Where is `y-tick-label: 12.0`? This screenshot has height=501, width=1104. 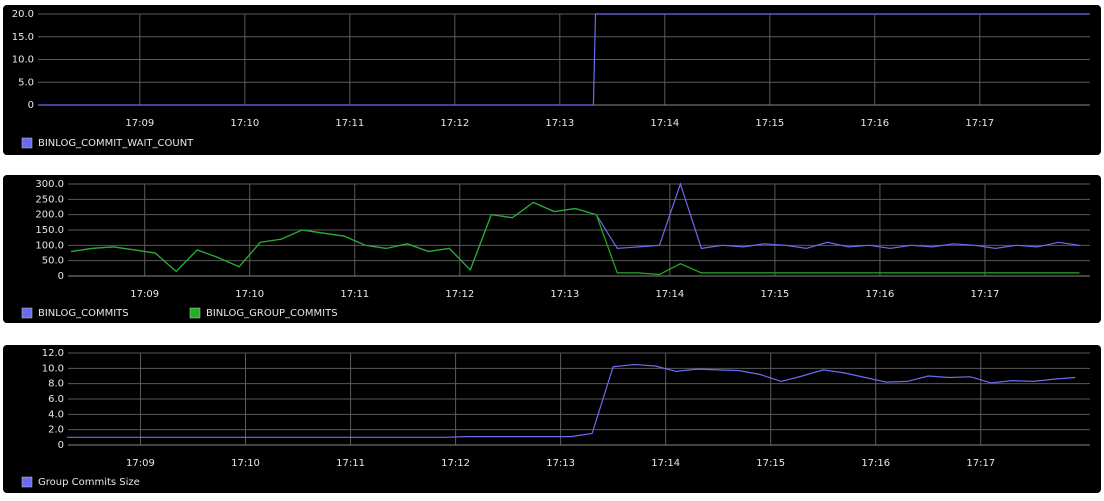 y-tick-label: 12.0 is located at coordinates (53, 353).